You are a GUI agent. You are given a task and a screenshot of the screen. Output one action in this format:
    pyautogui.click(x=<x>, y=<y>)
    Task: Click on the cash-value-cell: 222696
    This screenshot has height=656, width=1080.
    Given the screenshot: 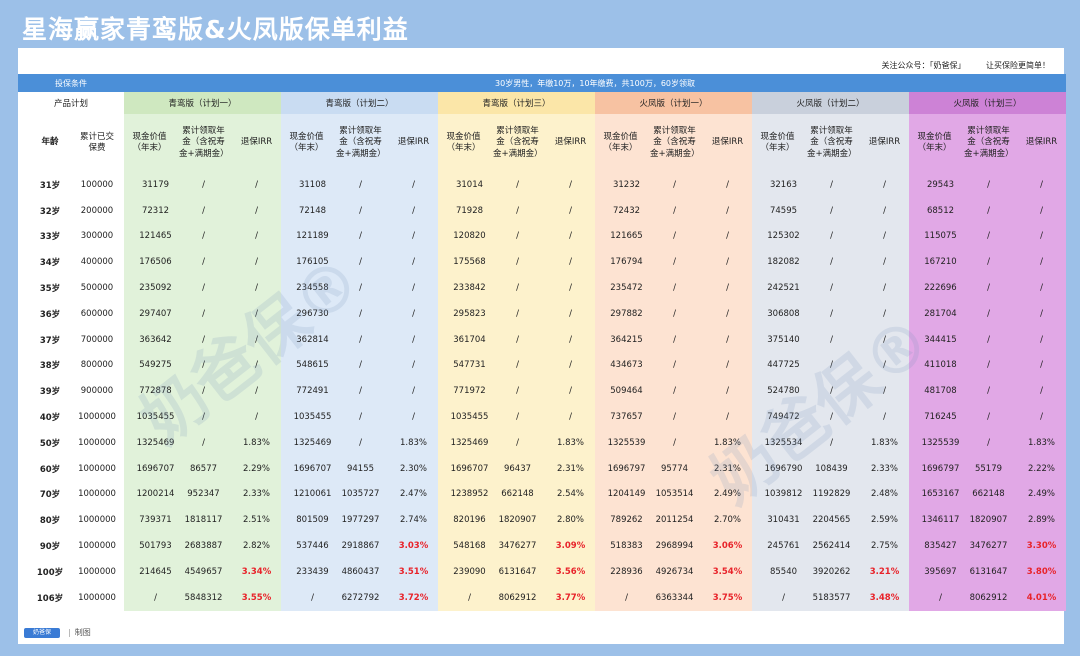 What is the action you would take?
    pyautogui.click(x=934, y=288)
    